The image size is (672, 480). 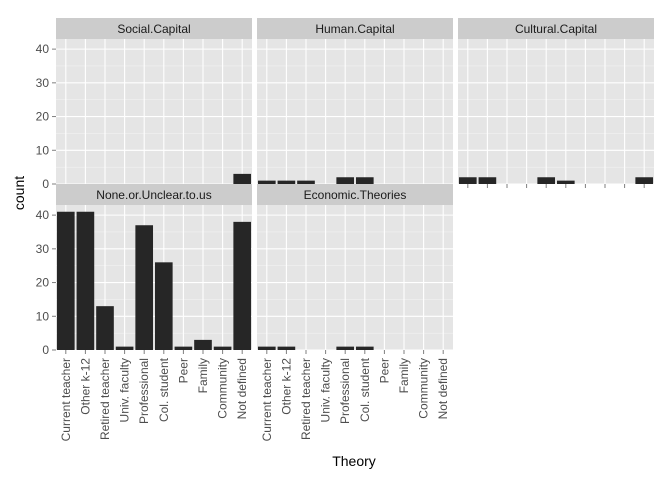 What do you see at coordinates (183, 348) in the screenshot?
I see `bar-none-or-unclear-to-us-peer` at bounding box center [183, 348].